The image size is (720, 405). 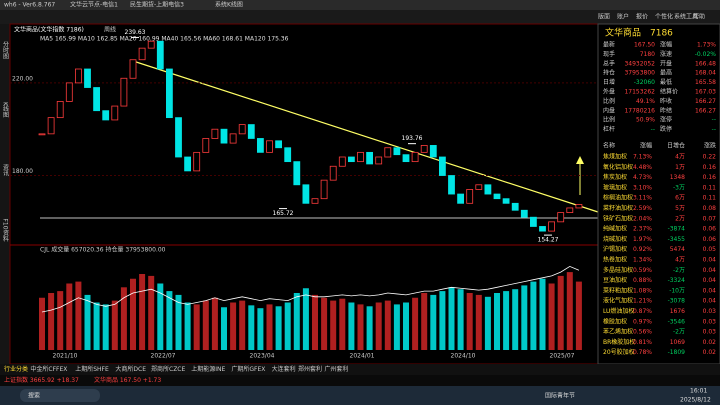 I want to click on board-cell: 棕榈油加权, so click(x=618, y=198).